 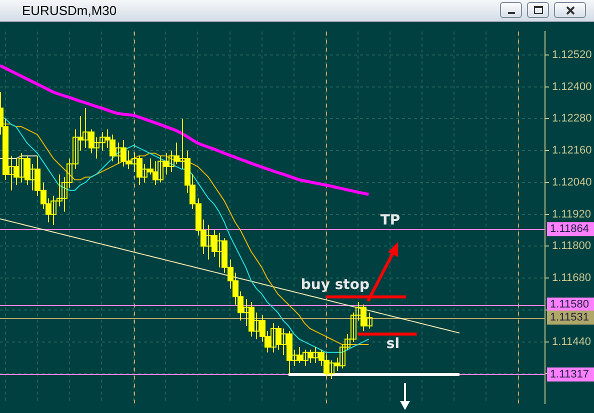 I want to click on y-tick-label: 1.12520, so click(x=572, y=55).